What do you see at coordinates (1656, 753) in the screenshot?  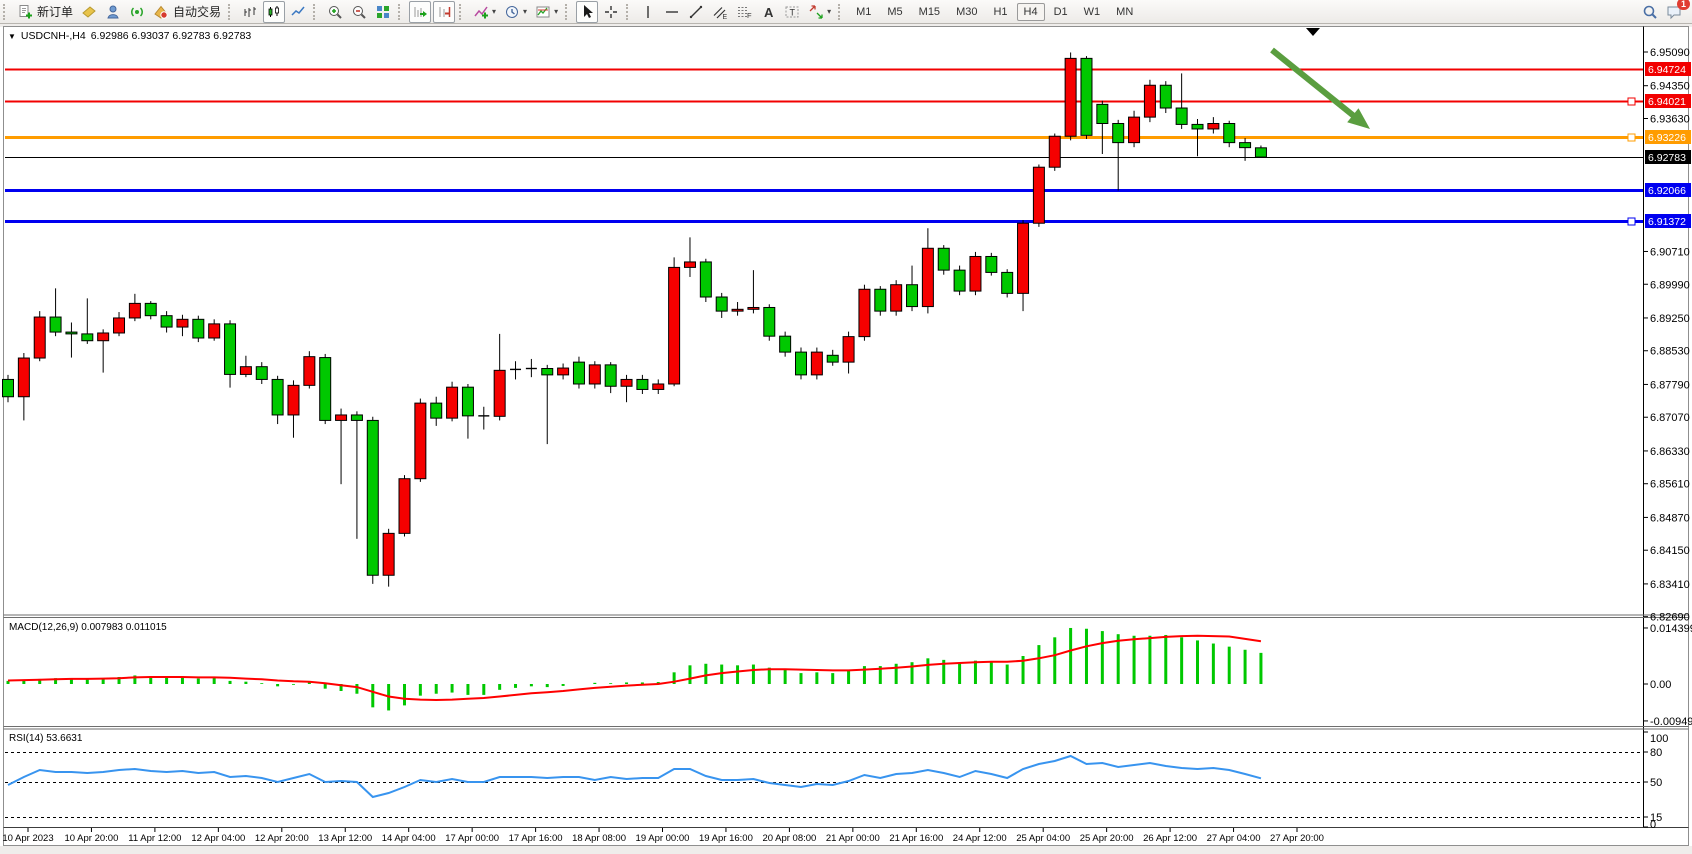 I see `rsi-scale-label: 80` at bounding box center [1656, 753].